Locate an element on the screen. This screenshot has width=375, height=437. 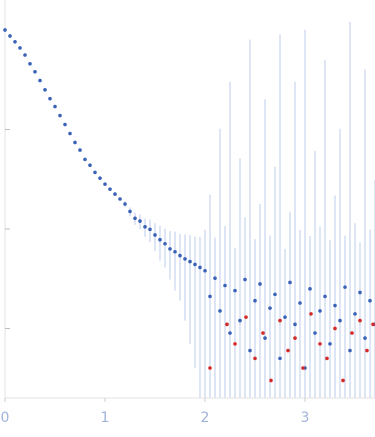
x-tick-label: 3 is located at coordinates (305, 418).